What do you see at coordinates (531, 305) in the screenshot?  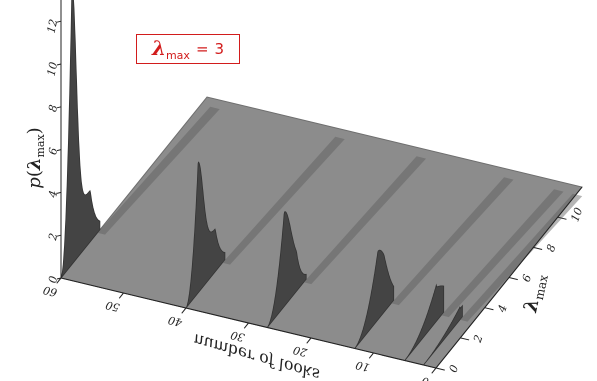 I see `y-axis-label-symbol: λ` at bounding box center [531, 305].